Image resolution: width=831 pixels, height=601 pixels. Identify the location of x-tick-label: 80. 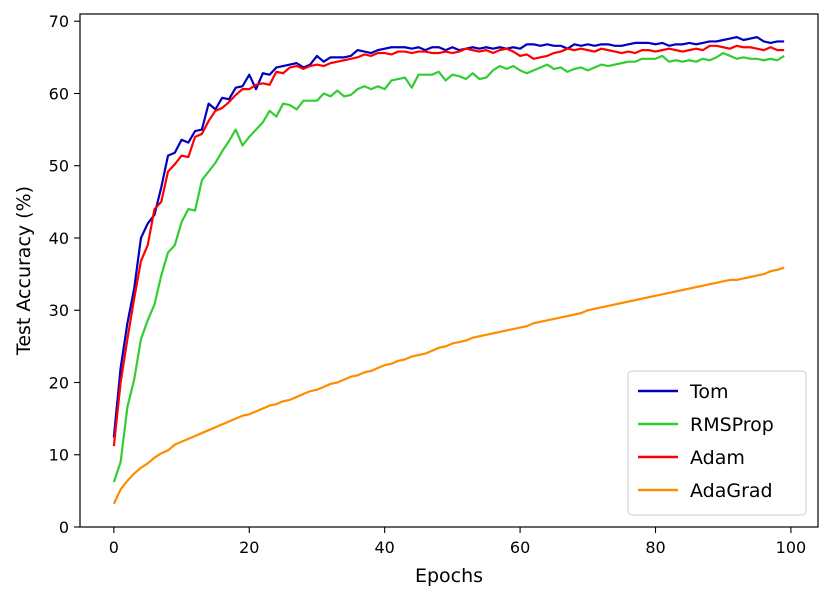
(655, 547).